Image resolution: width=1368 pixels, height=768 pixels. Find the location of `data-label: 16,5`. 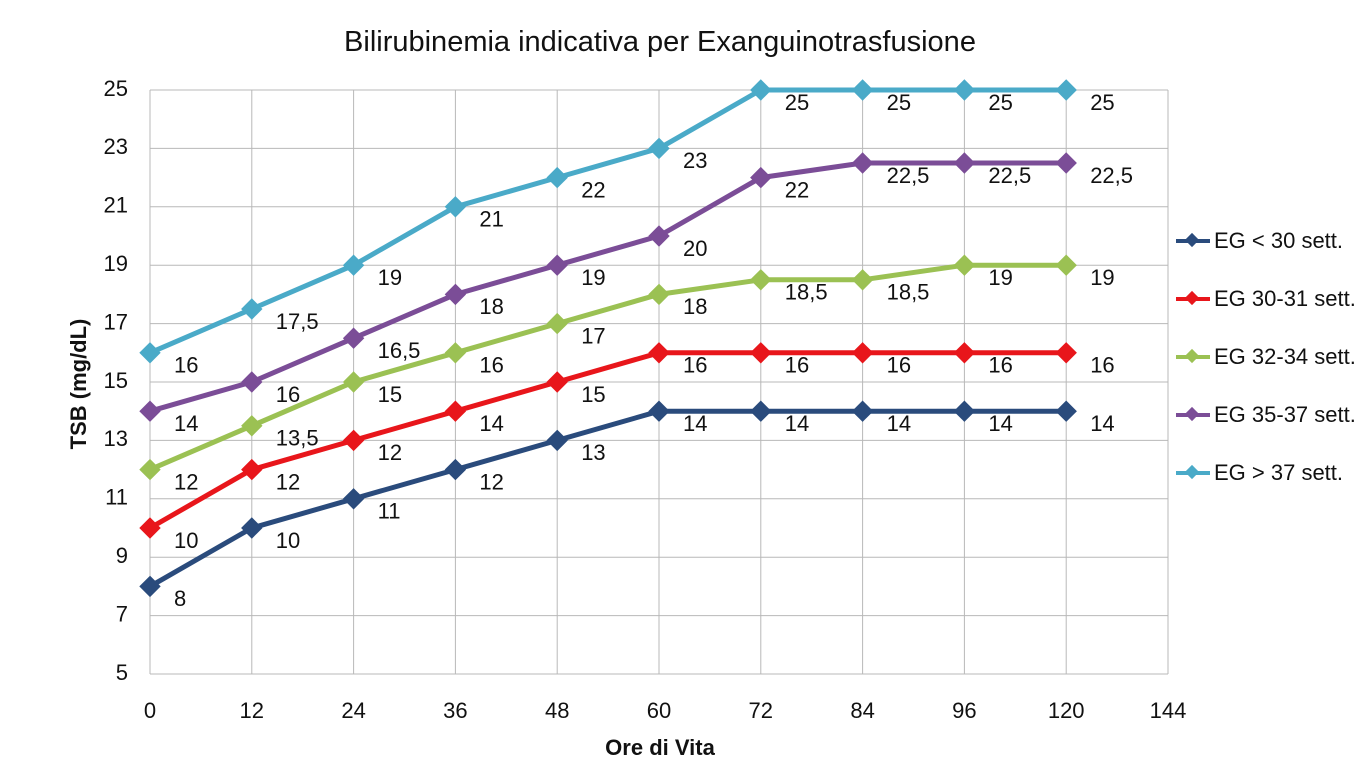

data-label: 16,5 is located at coordinates (399, 350).